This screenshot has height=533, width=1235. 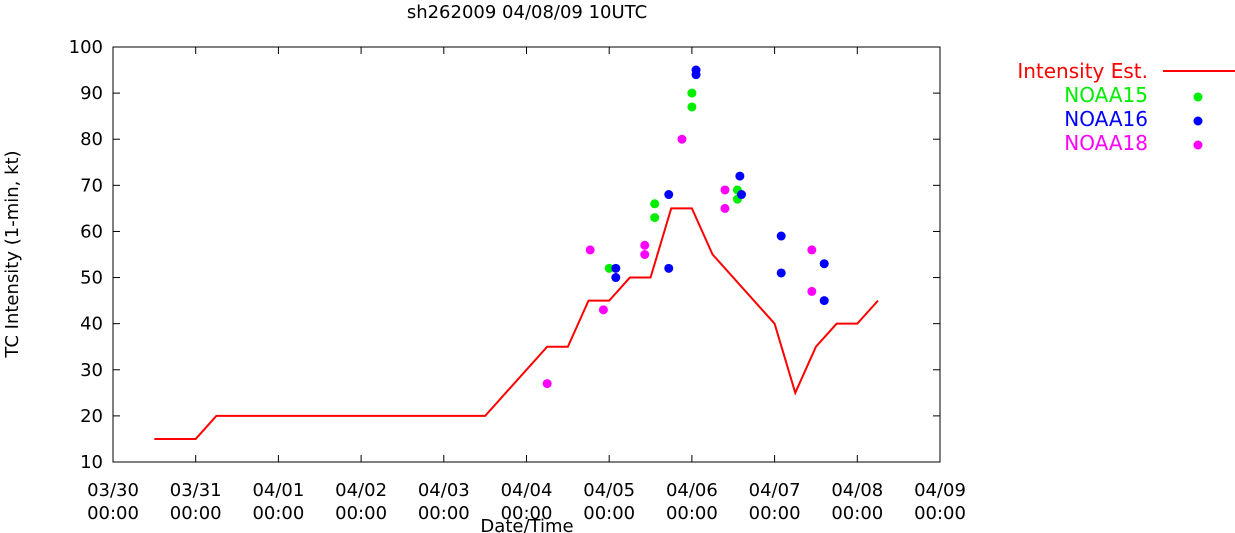 What do you see at coordinates (91, 93) in the screenshot?
I see `y-tick-label: 90` at bounding box center [91, 93].